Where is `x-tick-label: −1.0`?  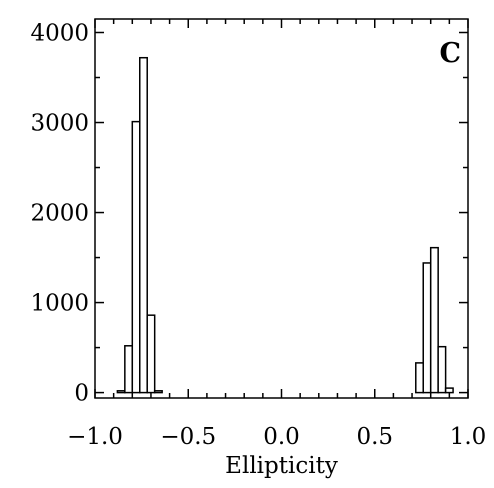
x-tick-label: −1.0 is located at coordinates (95, 437).